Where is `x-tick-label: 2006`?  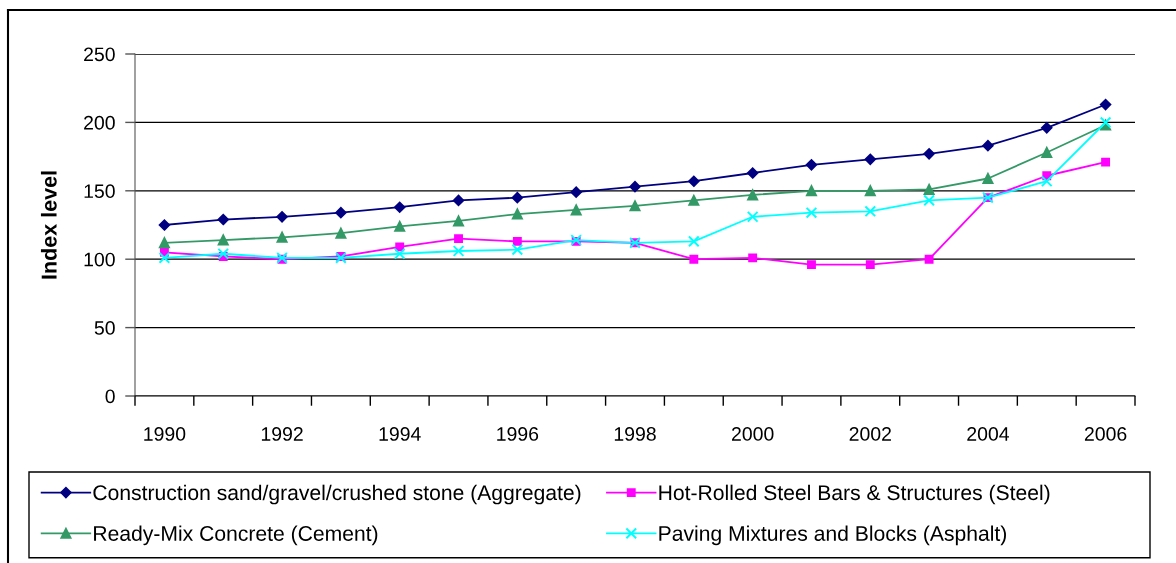
x-tick-label: 2006 is located at coordinates (1105, 434).